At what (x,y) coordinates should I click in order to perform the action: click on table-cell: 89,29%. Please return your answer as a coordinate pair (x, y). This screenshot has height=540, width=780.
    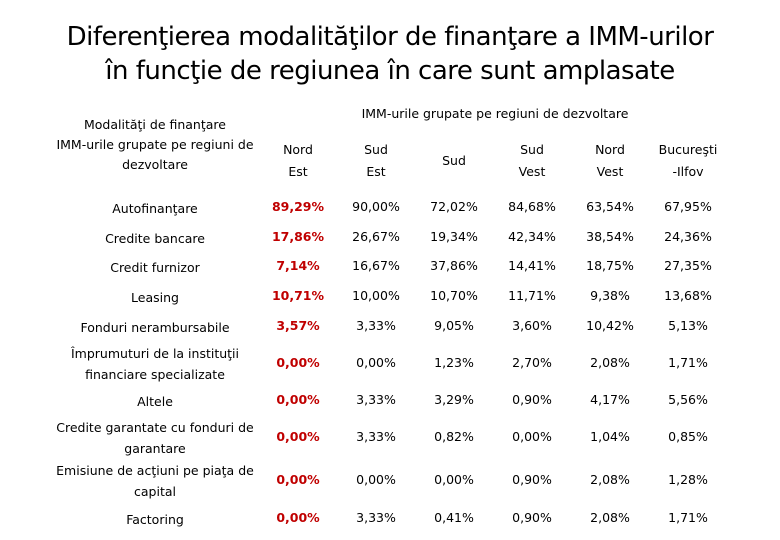
    Looking at the image, I should click on (298, 206).